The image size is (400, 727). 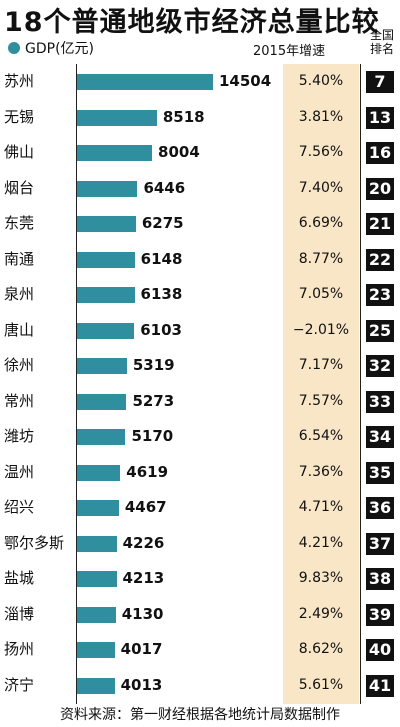 What do you see at coordinates (19, 471) in the screenshot?
I see `category-label: 温州` at bounding box center [19, 471].